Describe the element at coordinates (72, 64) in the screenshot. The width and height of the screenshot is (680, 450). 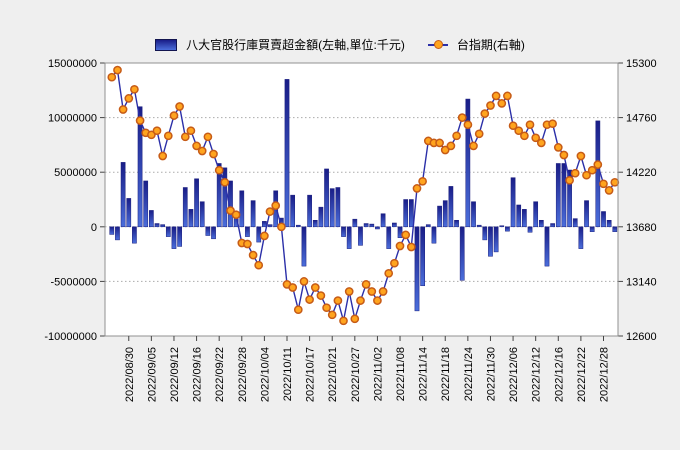
I see `left-axis-label: 15000000` at that location.